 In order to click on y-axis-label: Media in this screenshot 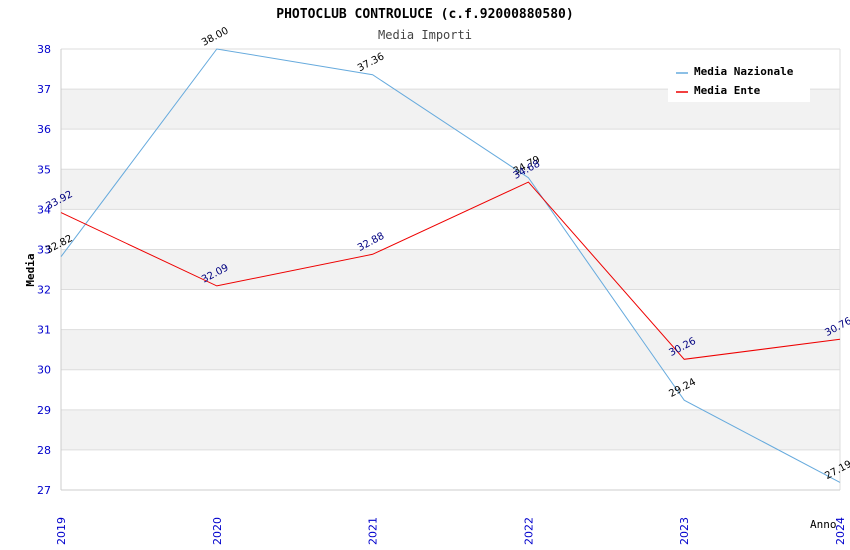, I will do `click(30, 269)`.